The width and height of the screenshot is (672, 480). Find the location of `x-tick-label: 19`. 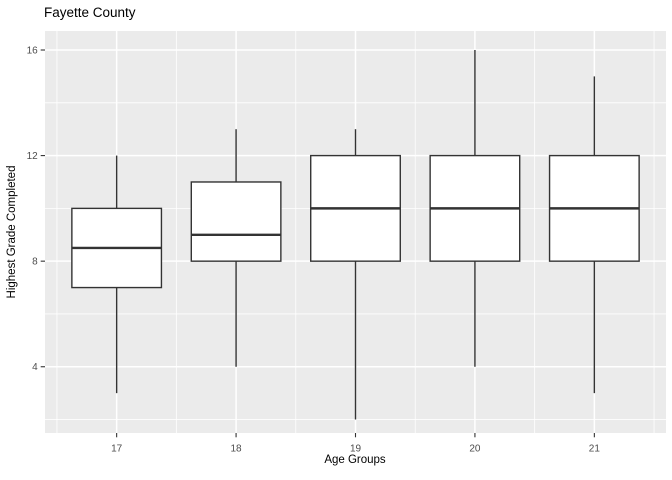

x-tick-label: 19 is located at coordinates (356, 449).